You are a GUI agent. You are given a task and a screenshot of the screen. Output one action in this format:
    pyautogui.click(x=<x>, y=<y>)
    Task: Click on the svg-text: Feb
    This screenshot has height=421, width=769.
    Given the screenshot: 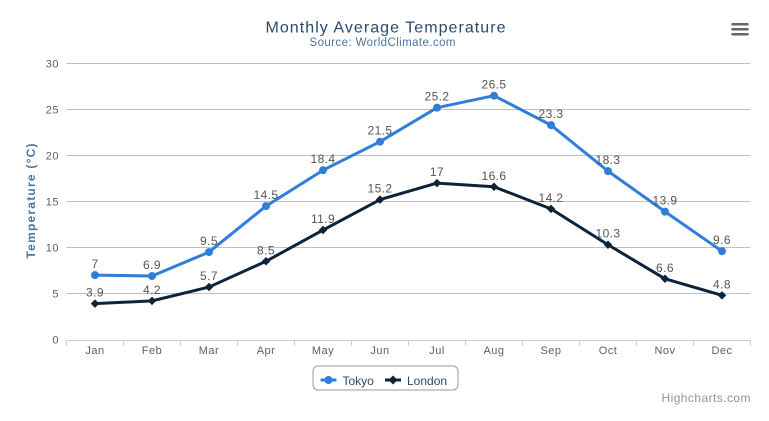 What is the action you would take?
    pyautogui.click(x=152, y=351)
    